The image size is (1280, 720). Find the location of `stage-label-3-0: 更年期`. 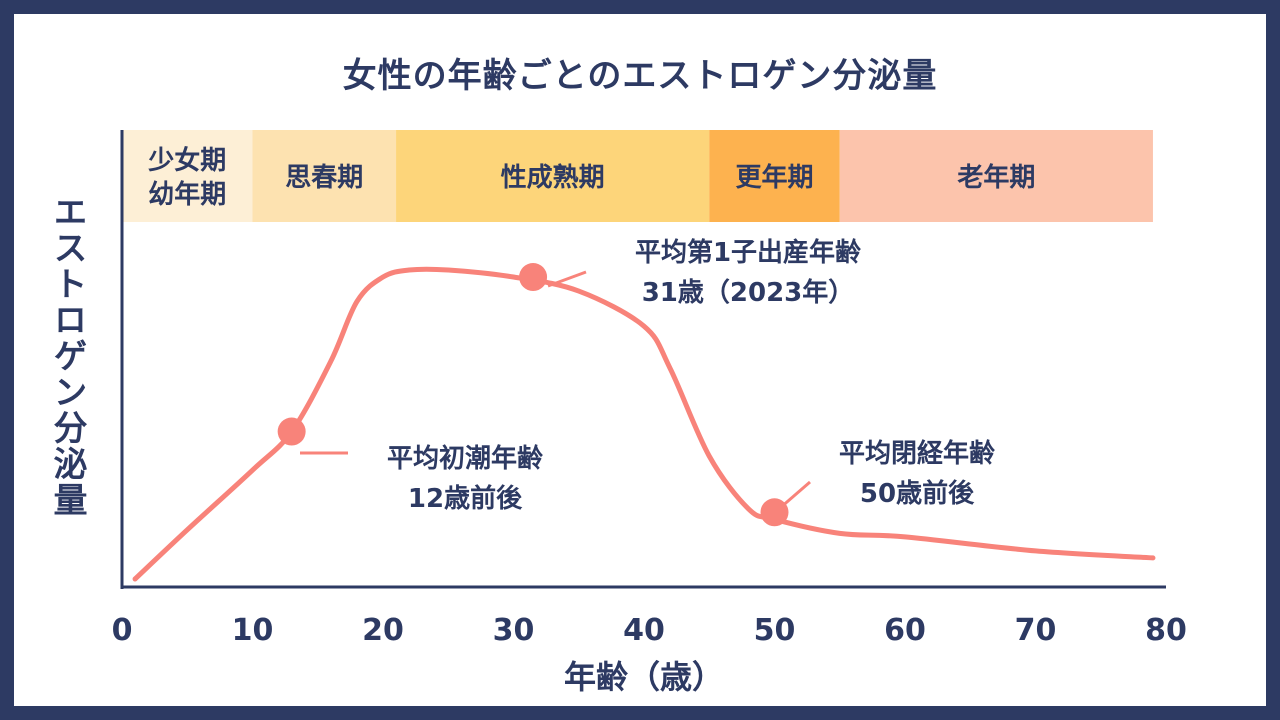

stage-label-3-0: 更年期 is located at coordinates (774, 177).